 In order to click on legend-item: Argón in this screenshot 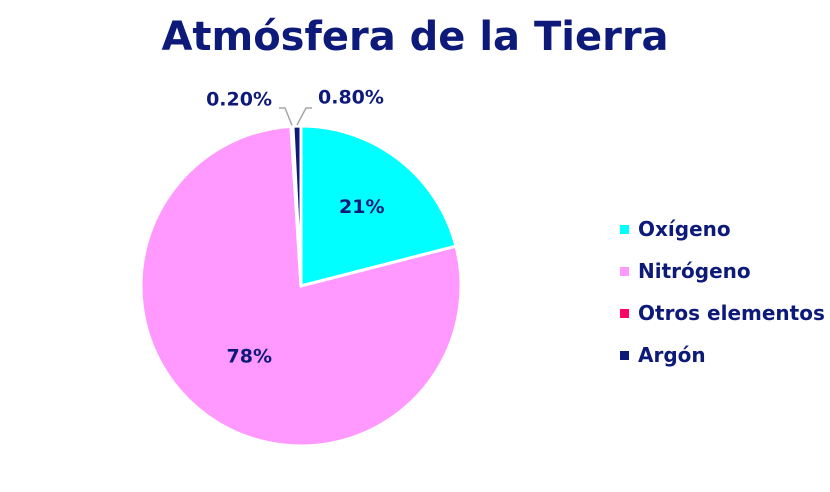, I will do `click(722, 355)`.